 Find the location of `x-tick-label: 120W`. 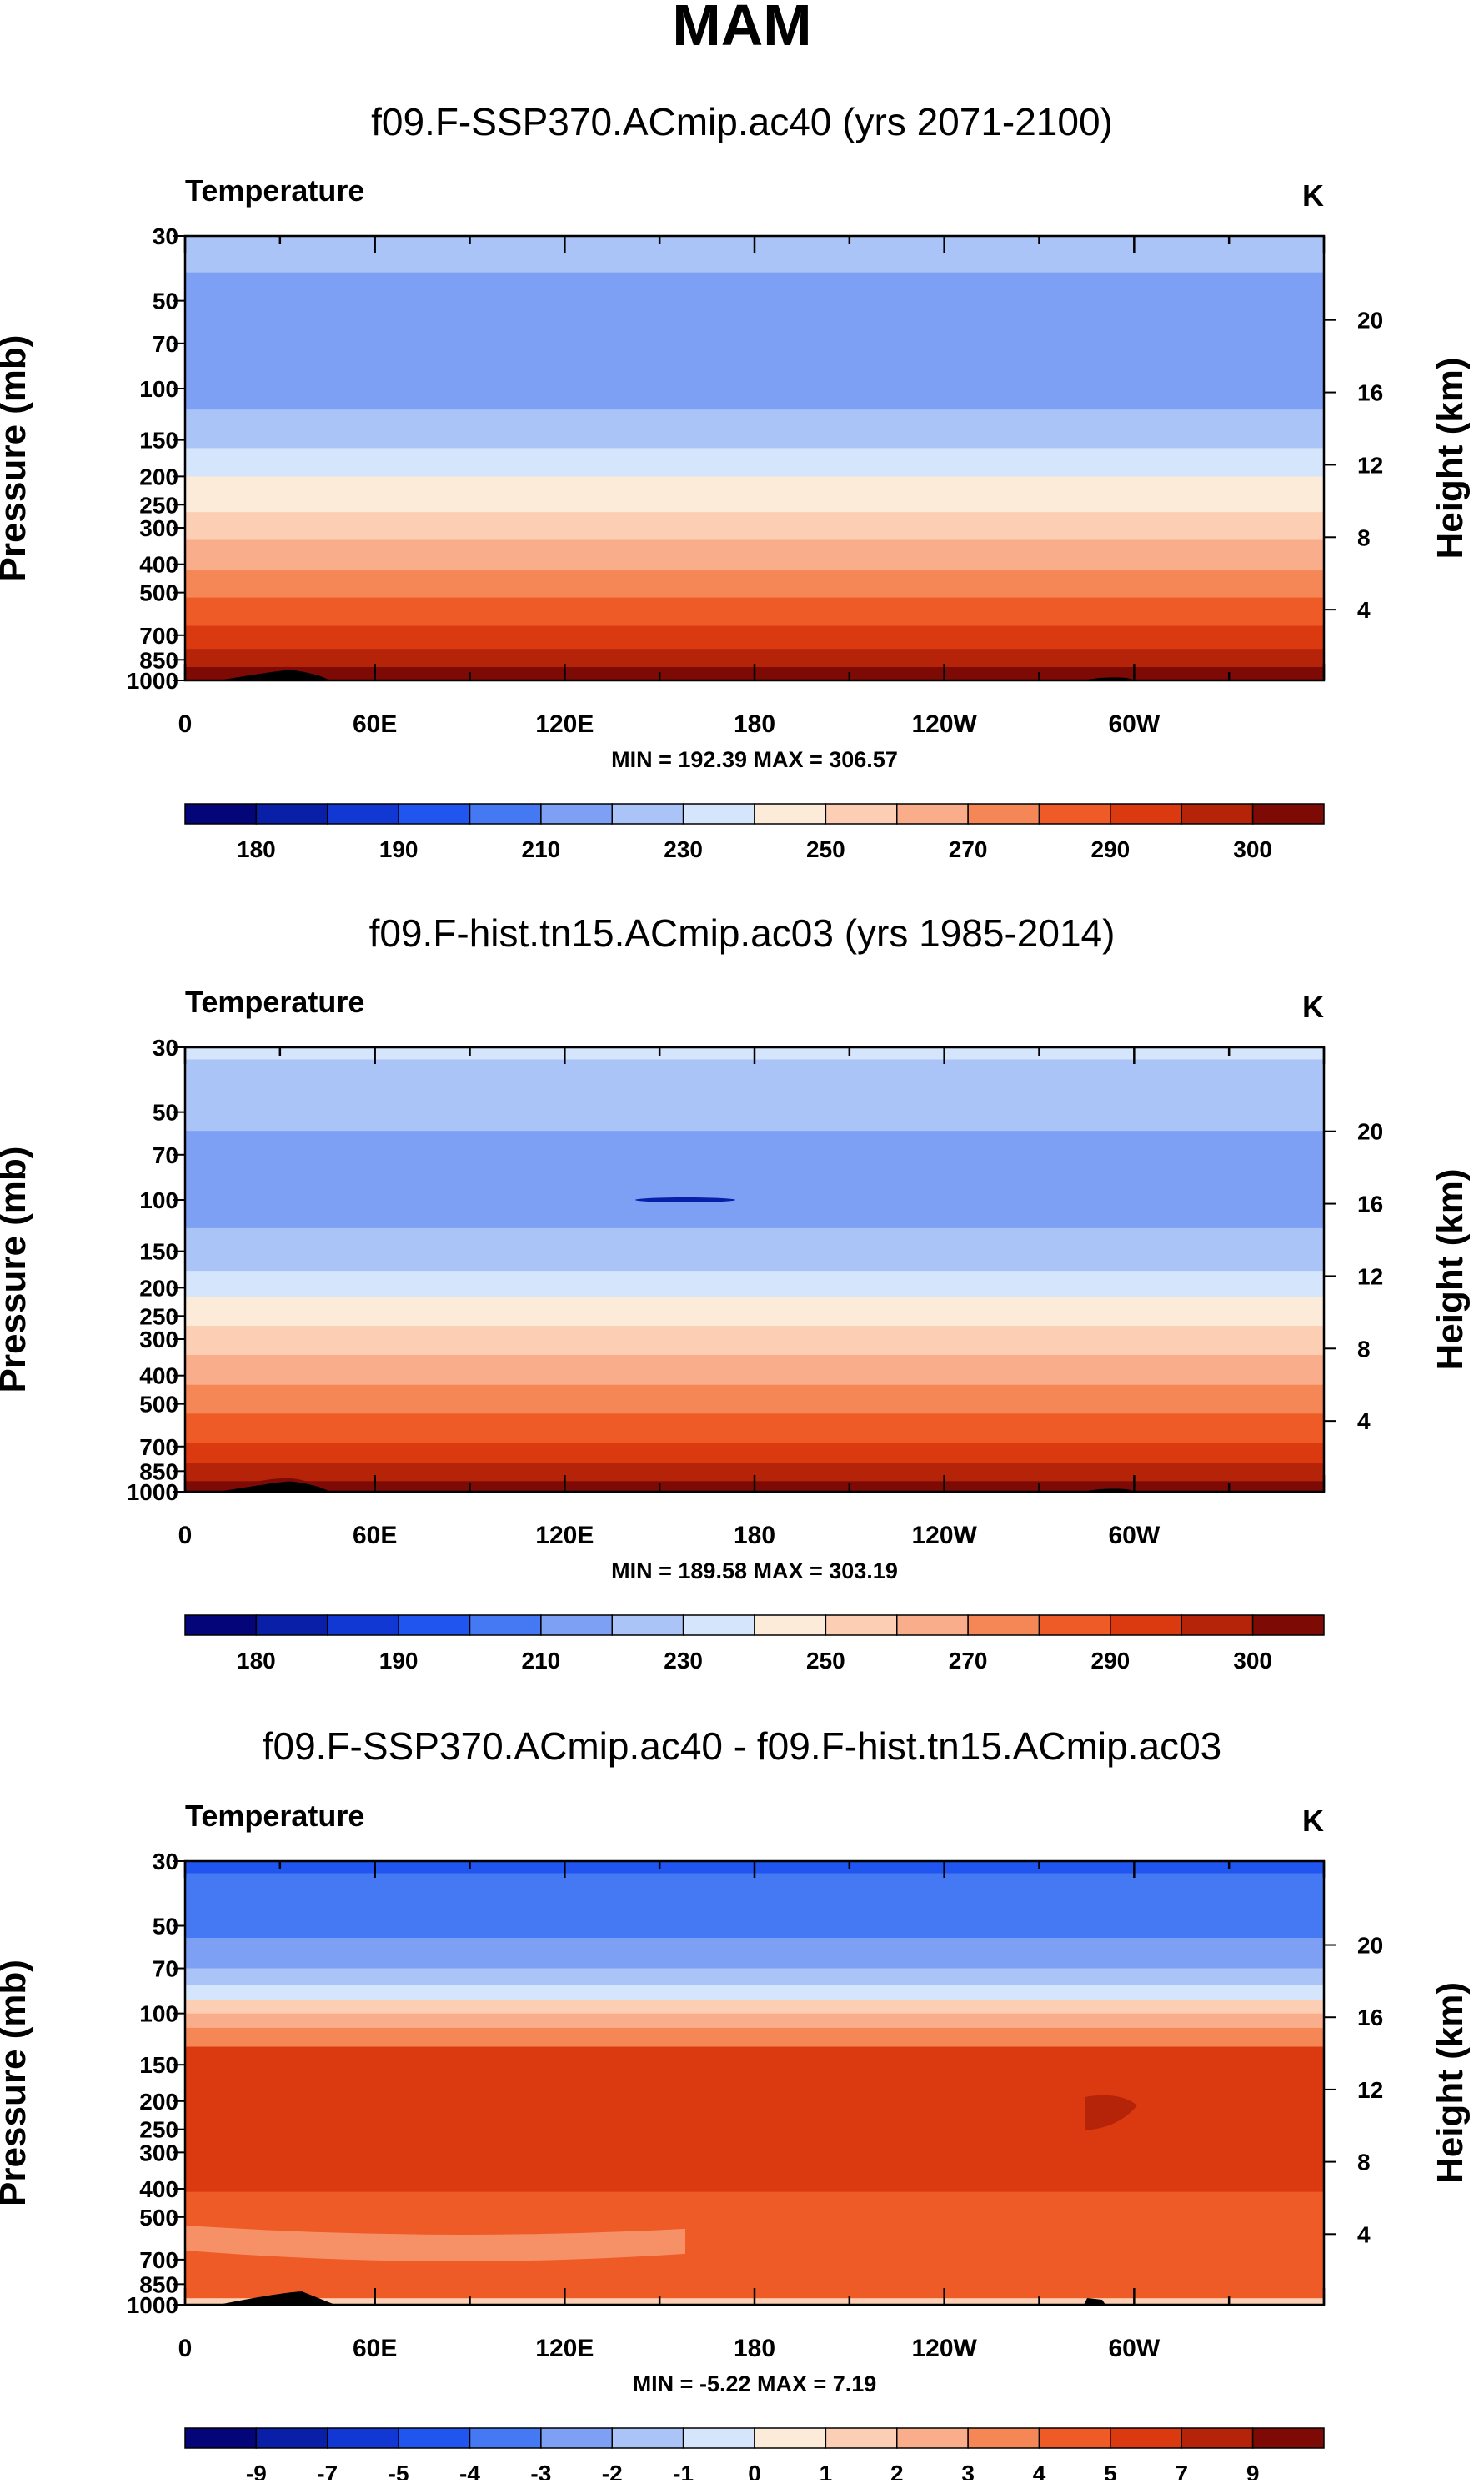

x-tick-label: 120W is located at coordinates (944, 1536).